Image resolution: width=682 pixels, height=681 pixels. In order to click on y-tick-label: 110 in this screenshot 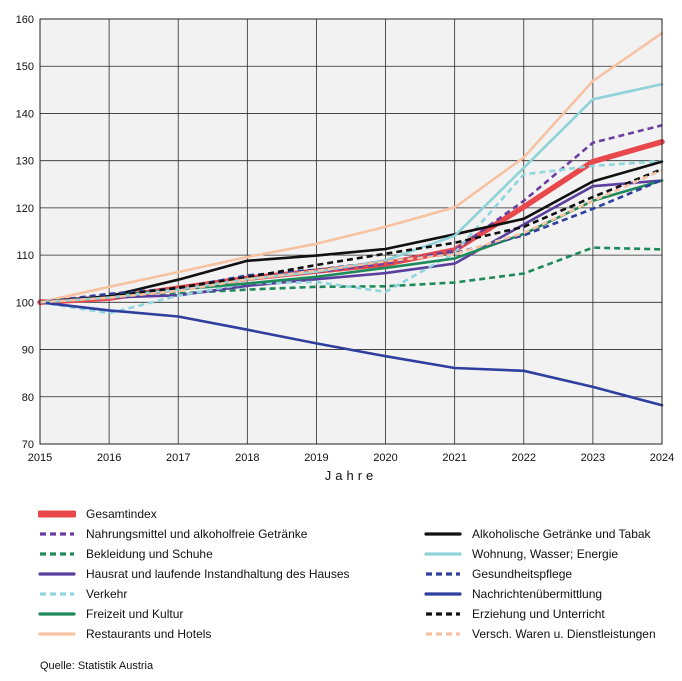, I will do `click(25, 256)`.